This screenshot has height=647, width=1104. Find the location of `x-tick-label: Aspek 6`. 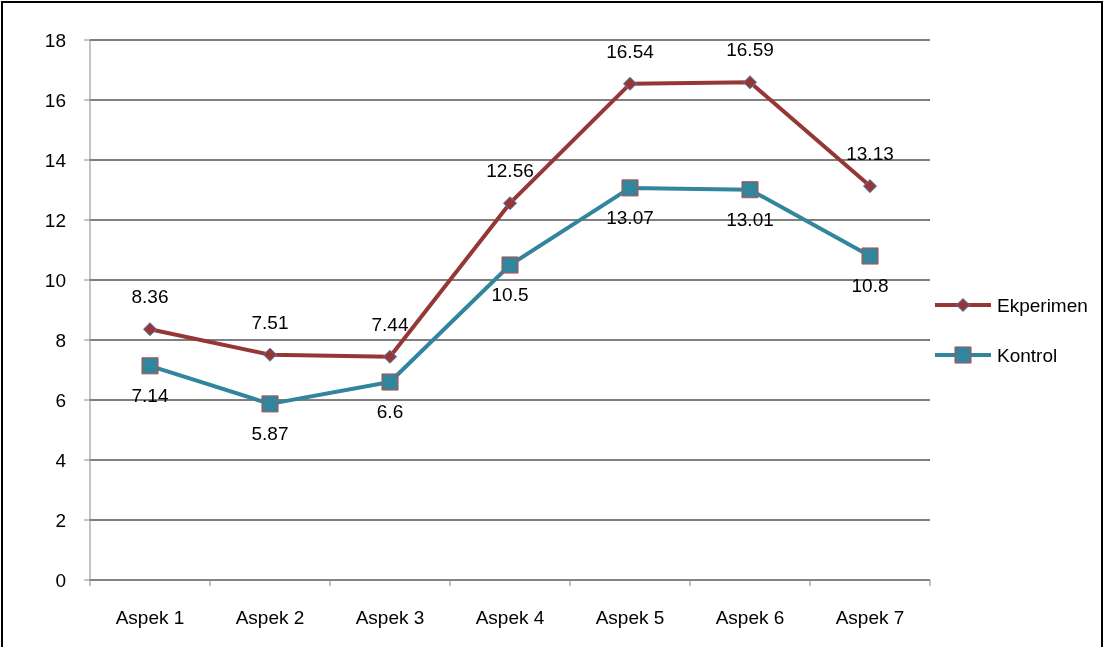

x-tick-label: Aspek 6 is located at coordinates (750, 617).